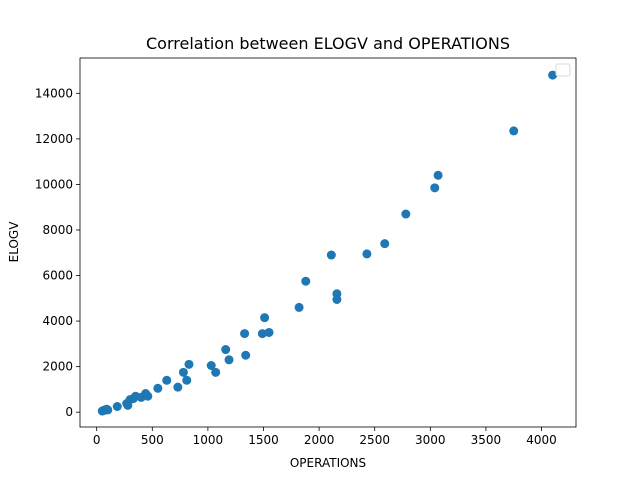  Describe the element at coordinates (541, 440) in the screenshot. I see `x-tick-label: 4000` at that location.